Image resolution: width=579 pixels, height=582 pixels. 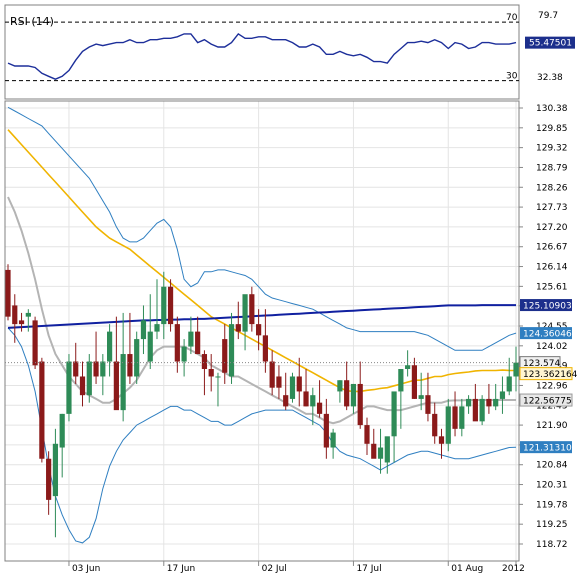 I want to click on price-y-tick-label: 130.38, so click(x=552, y=109).